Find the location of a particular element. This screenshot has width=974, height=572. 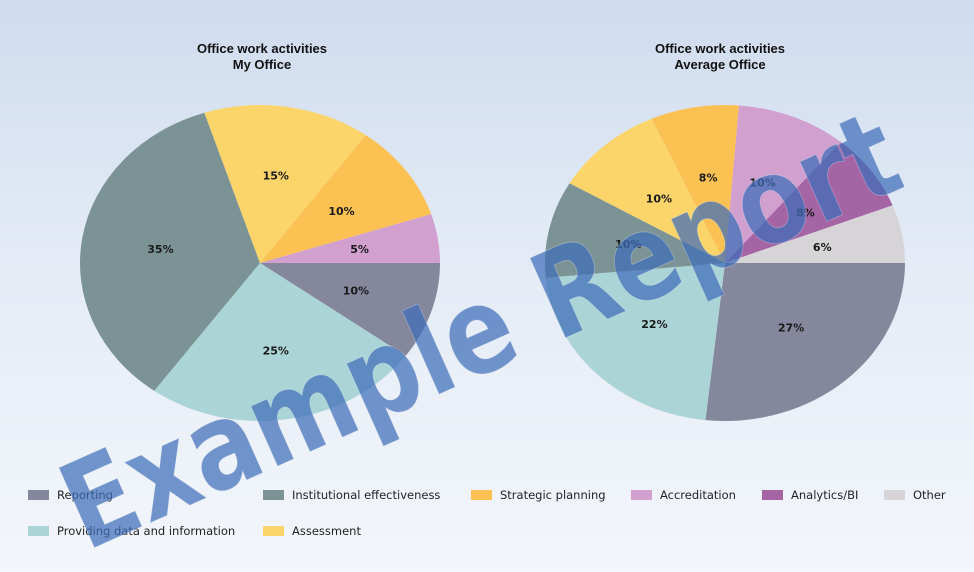

legend-label: Other is located at coordinates (929, 495).